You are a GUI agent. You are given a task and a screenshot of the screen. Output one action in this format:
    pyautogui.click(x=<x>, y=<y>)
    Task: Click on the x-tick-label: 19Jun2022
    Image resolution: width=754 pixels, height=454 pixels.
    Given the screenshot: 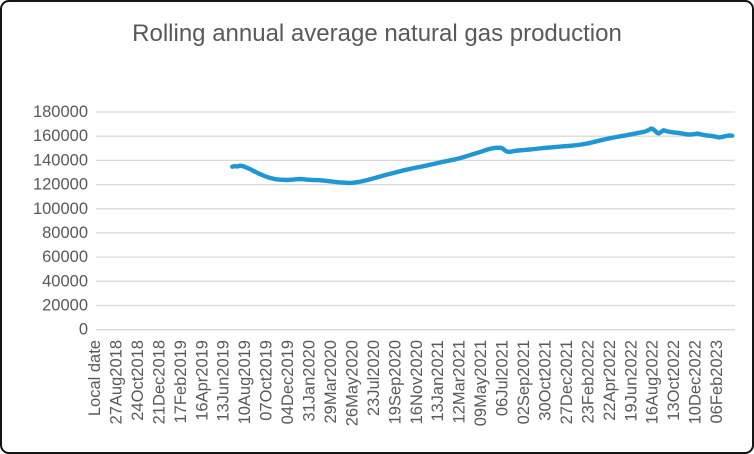 What is the action you would take?
    pyautogui.click(x=631, y=381)
    